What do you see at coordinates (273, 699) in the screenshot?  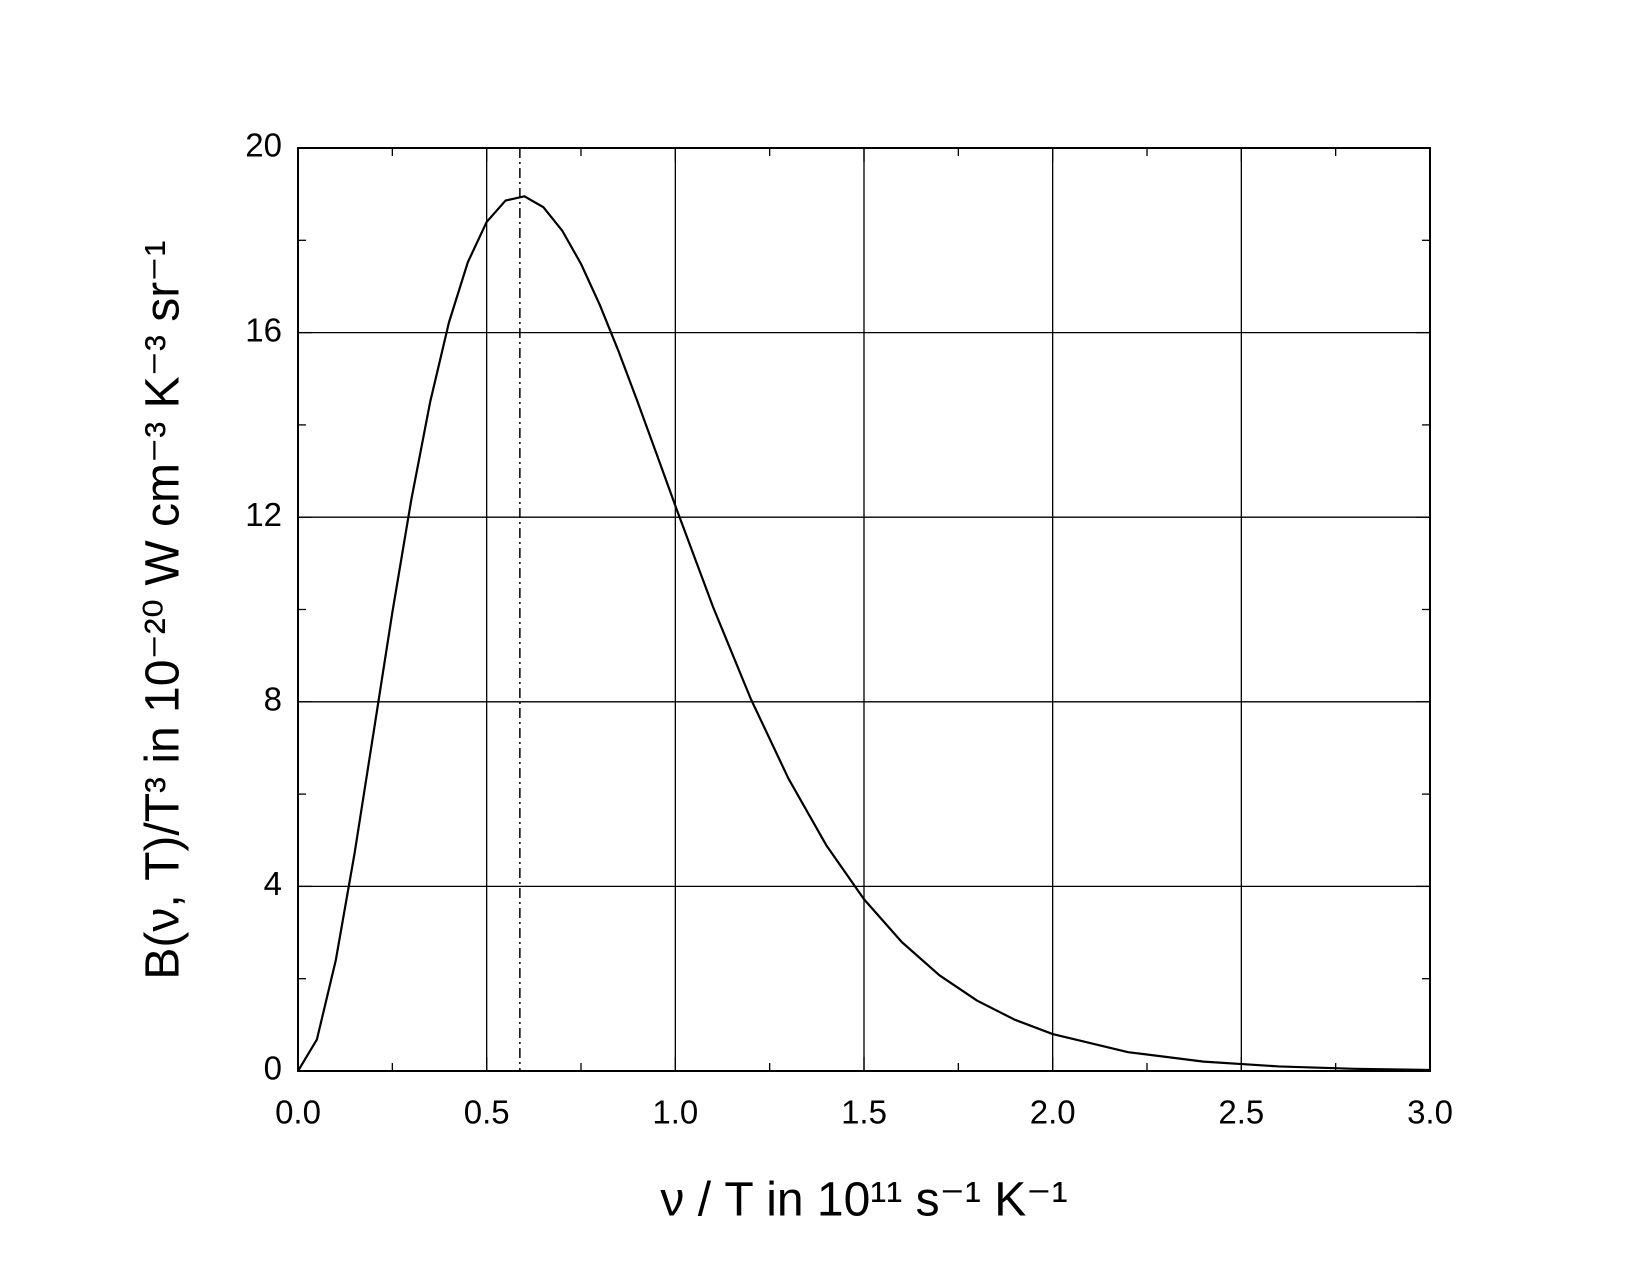 I see `y-tick-label: 8` at bounding box center [273, 699].